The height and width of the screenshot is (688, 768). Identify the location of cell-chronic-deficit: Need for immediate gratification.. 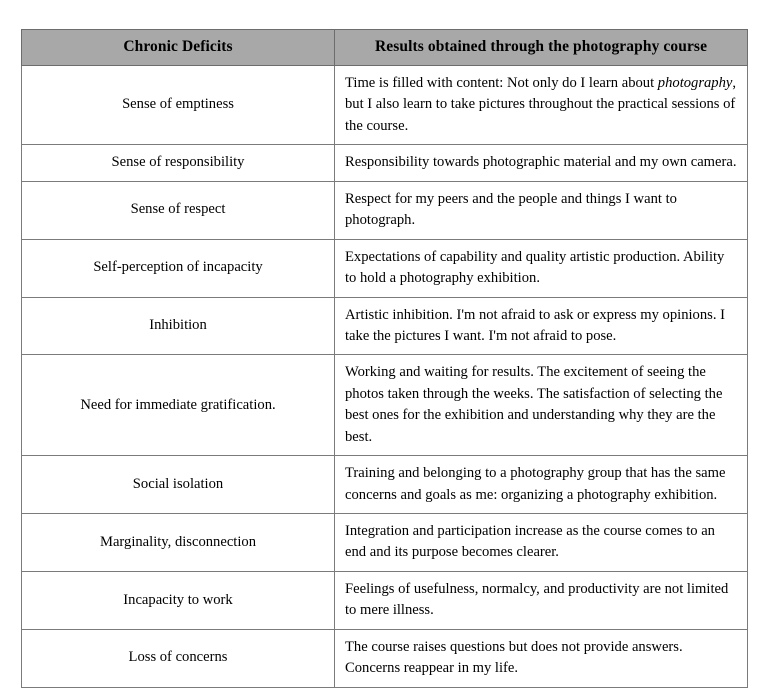
(178, 405).